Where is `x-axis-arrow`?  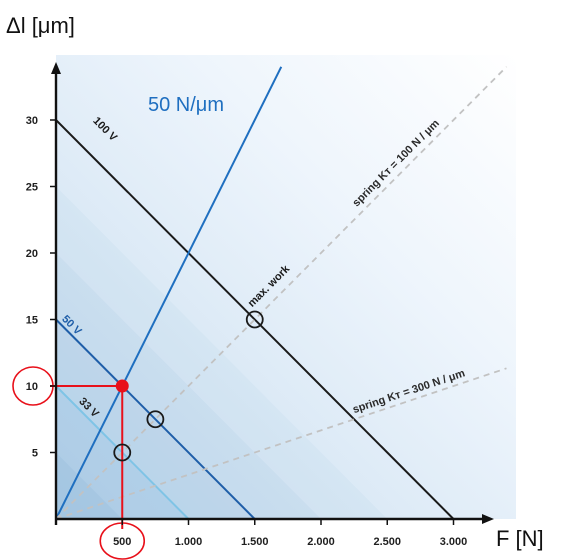 x-axis-arrow is located at coordinates (488, 519).